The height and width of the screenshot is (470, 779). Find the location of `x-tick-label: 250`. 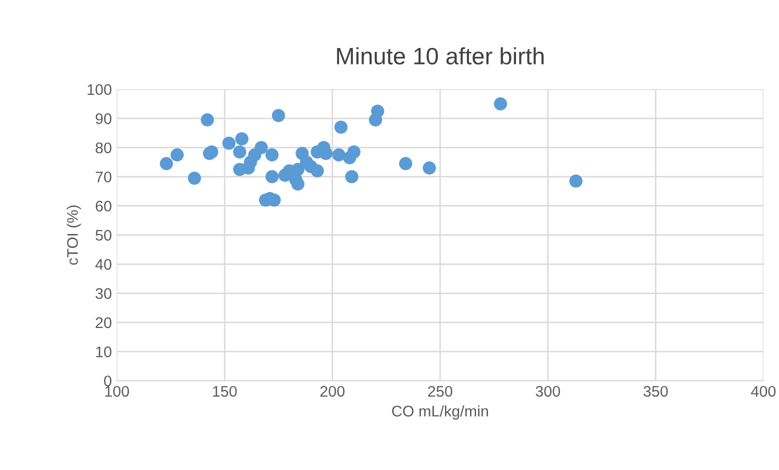

x-tick-label: 250 is located at coordinates (440, 391).